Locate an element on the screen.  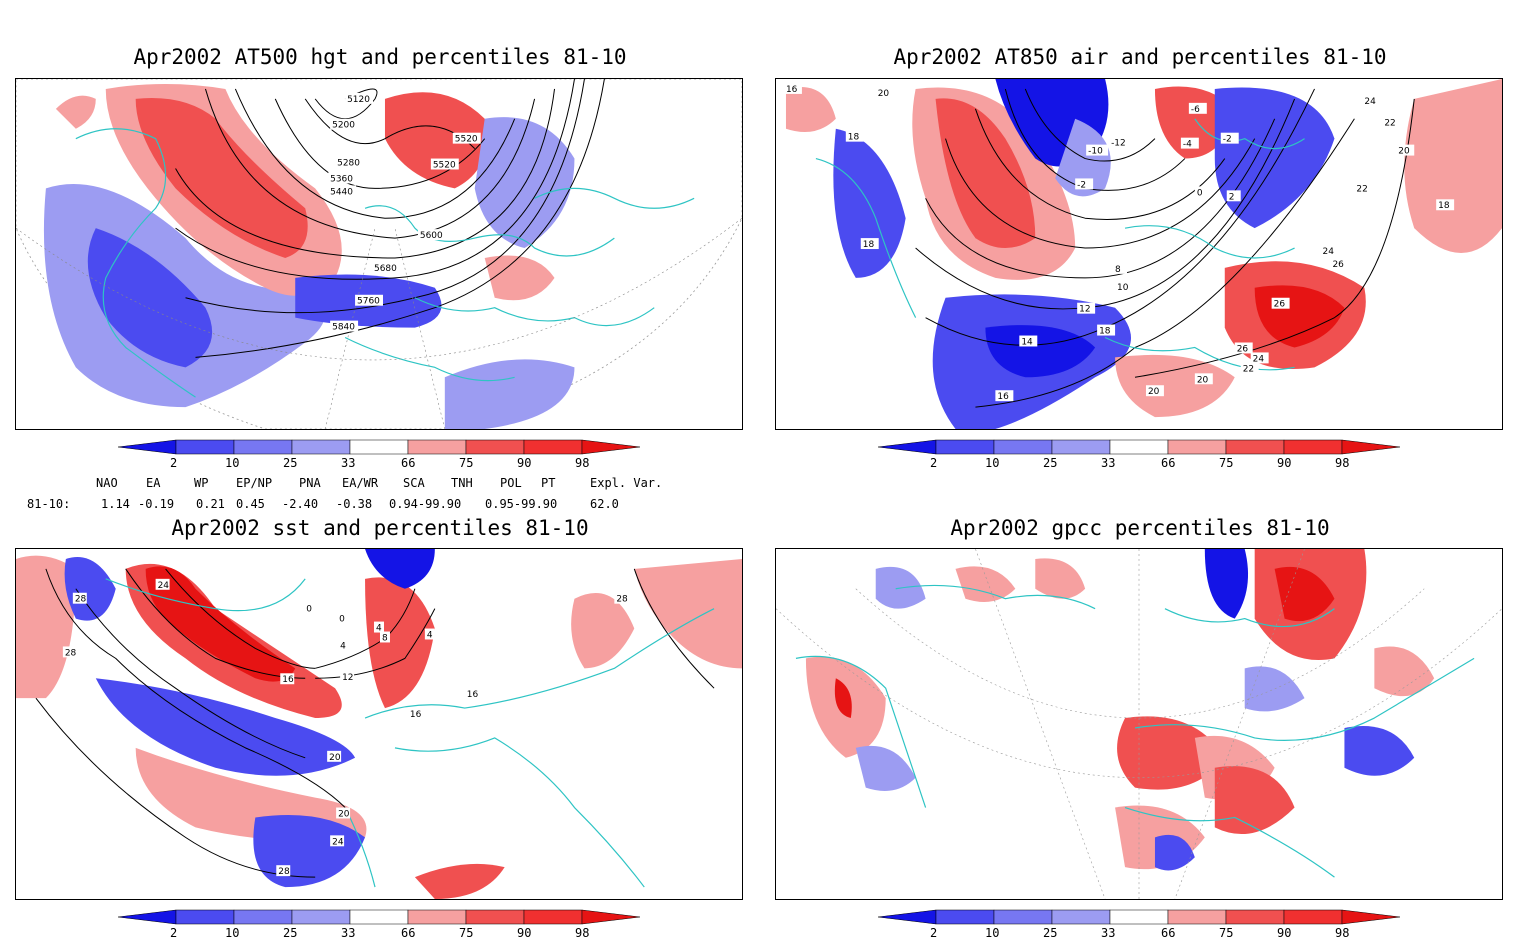
index-header: SCA is located at coordinates (414, 483).